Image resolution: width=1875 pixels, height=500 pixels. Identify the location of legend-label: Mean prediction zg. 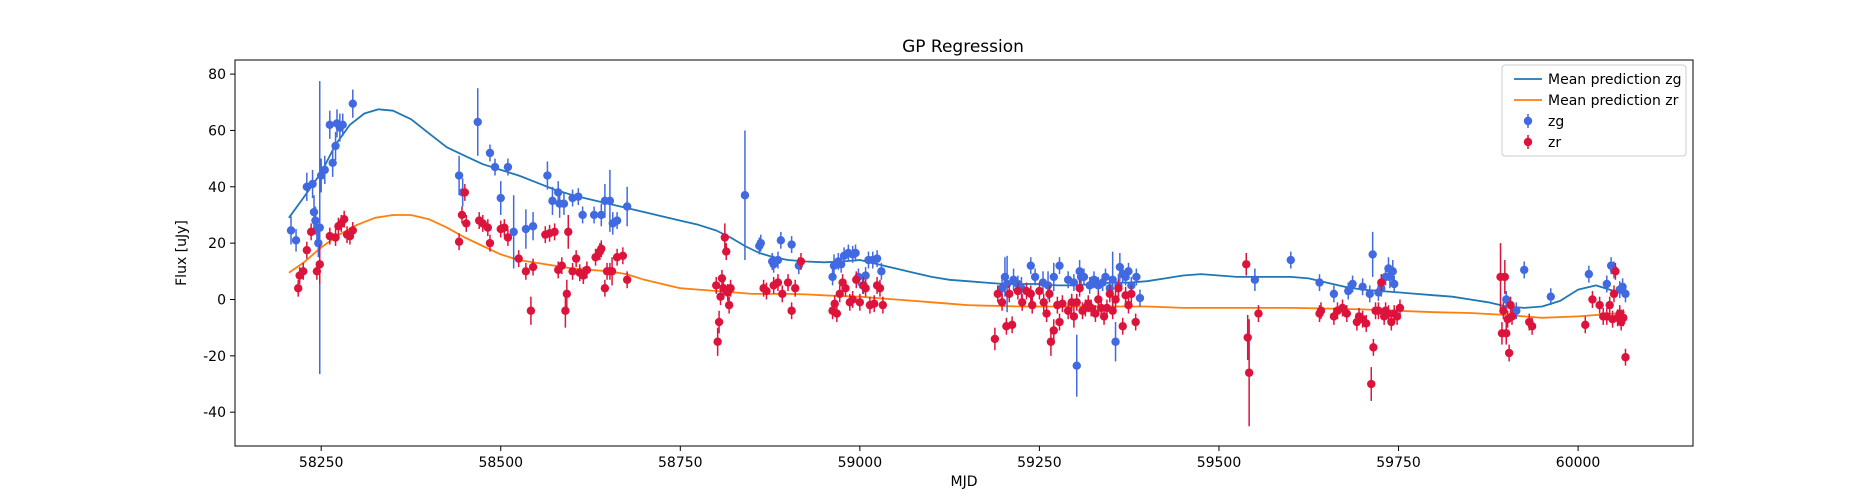
(1615, 80).